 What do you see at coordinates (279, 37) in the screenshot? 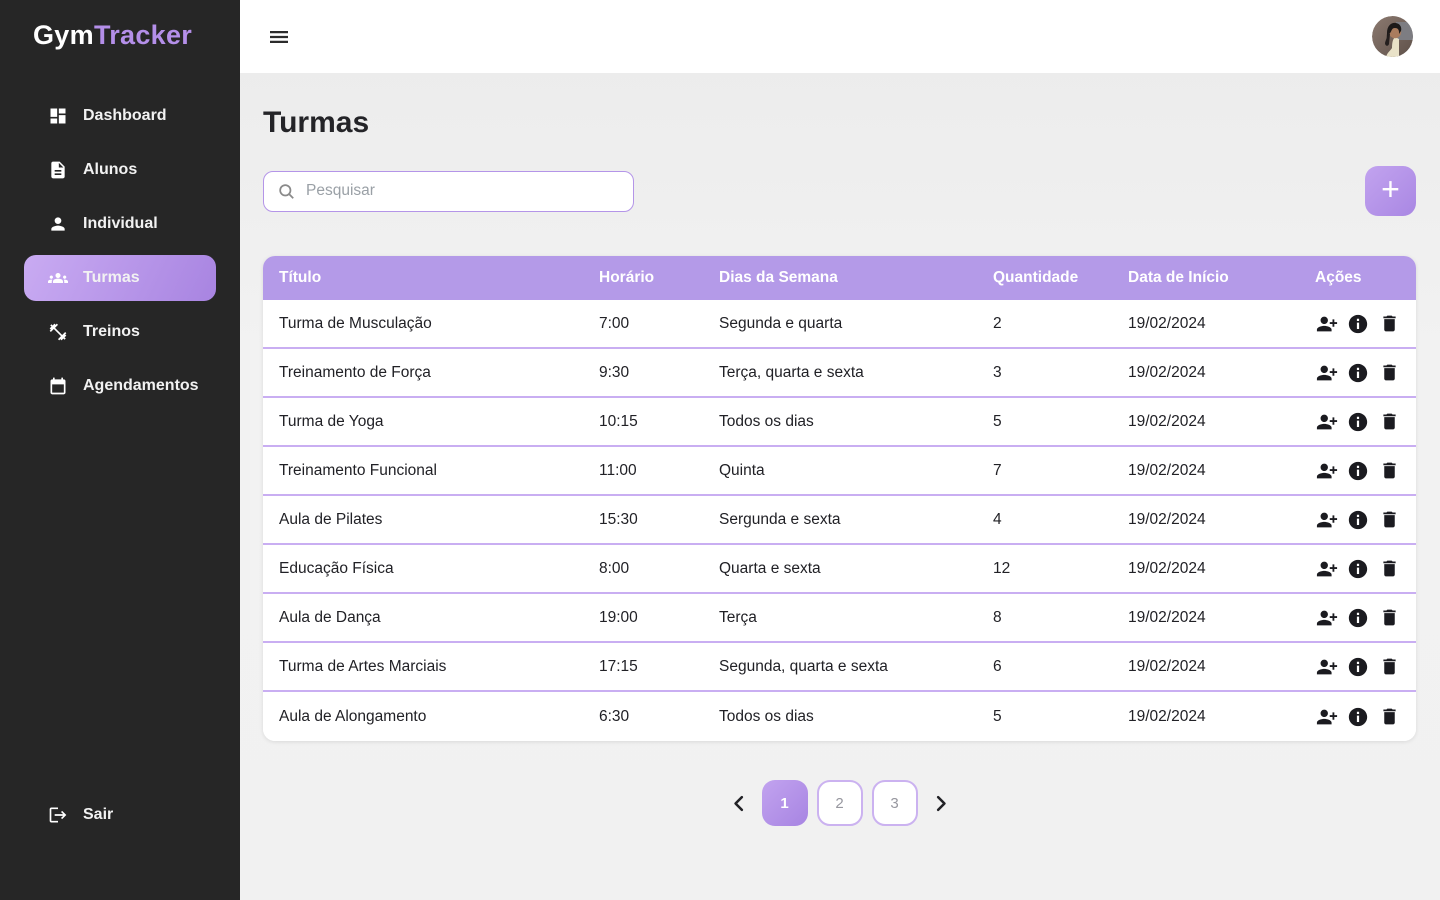
I see `menu-toggle-button` at bounding box center [279, 37].